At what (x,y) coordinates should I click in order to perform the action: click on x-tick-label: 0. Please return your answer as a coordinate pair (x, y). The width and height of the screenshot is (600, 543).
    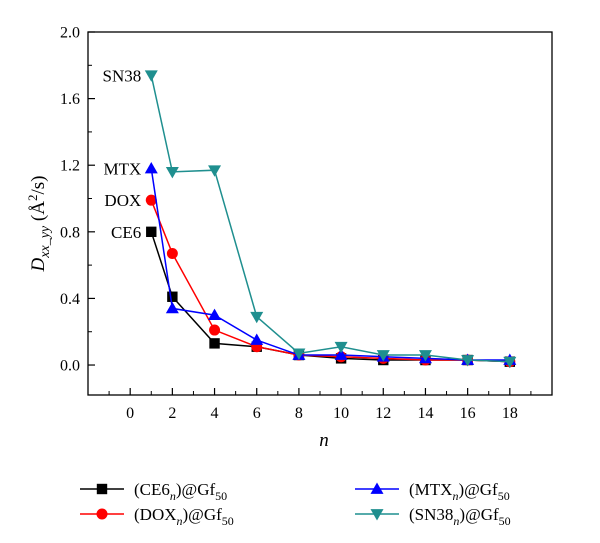
    Looking at the image, I should click on (130, 413).